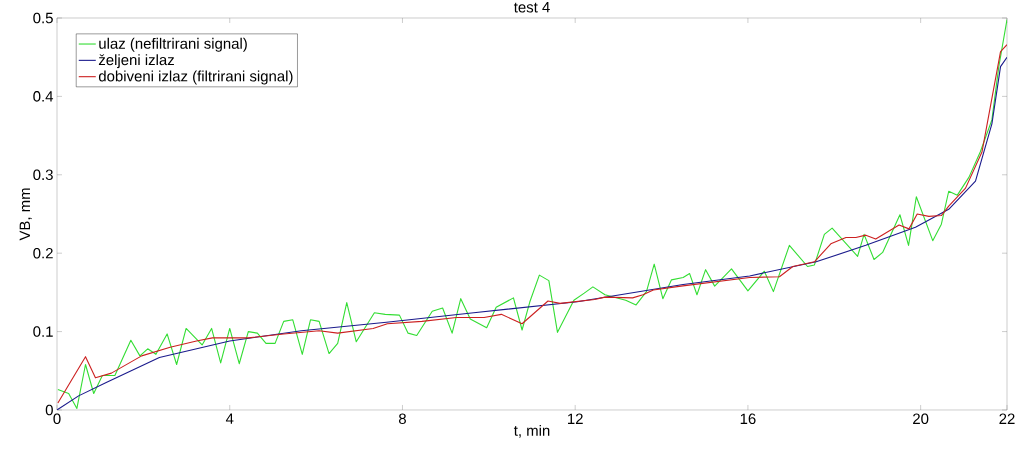 This screenshot has width=1023, height=460. I want to click on x-tick-label: 16, so click(748, 419).